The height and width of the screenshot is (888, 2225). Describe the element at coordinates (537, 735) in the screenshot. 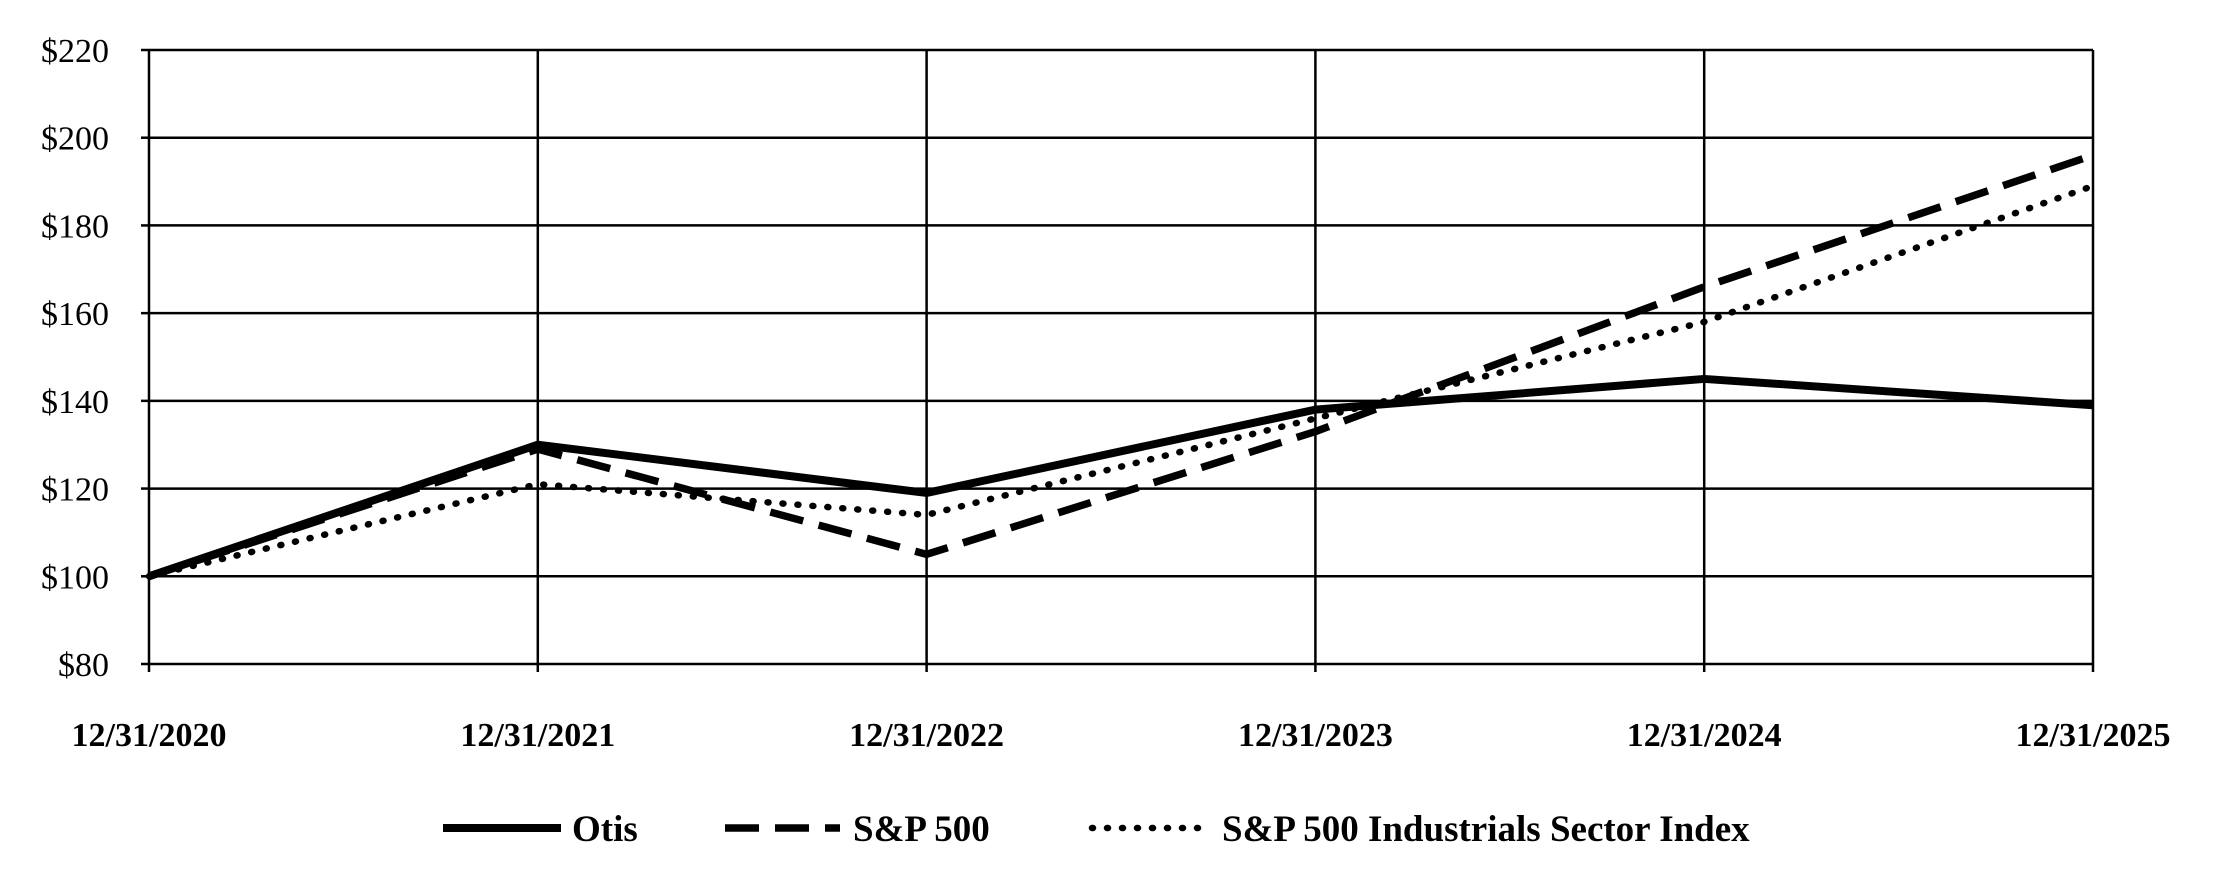

I see `x-tick-label: 12/31/2021` at that location.